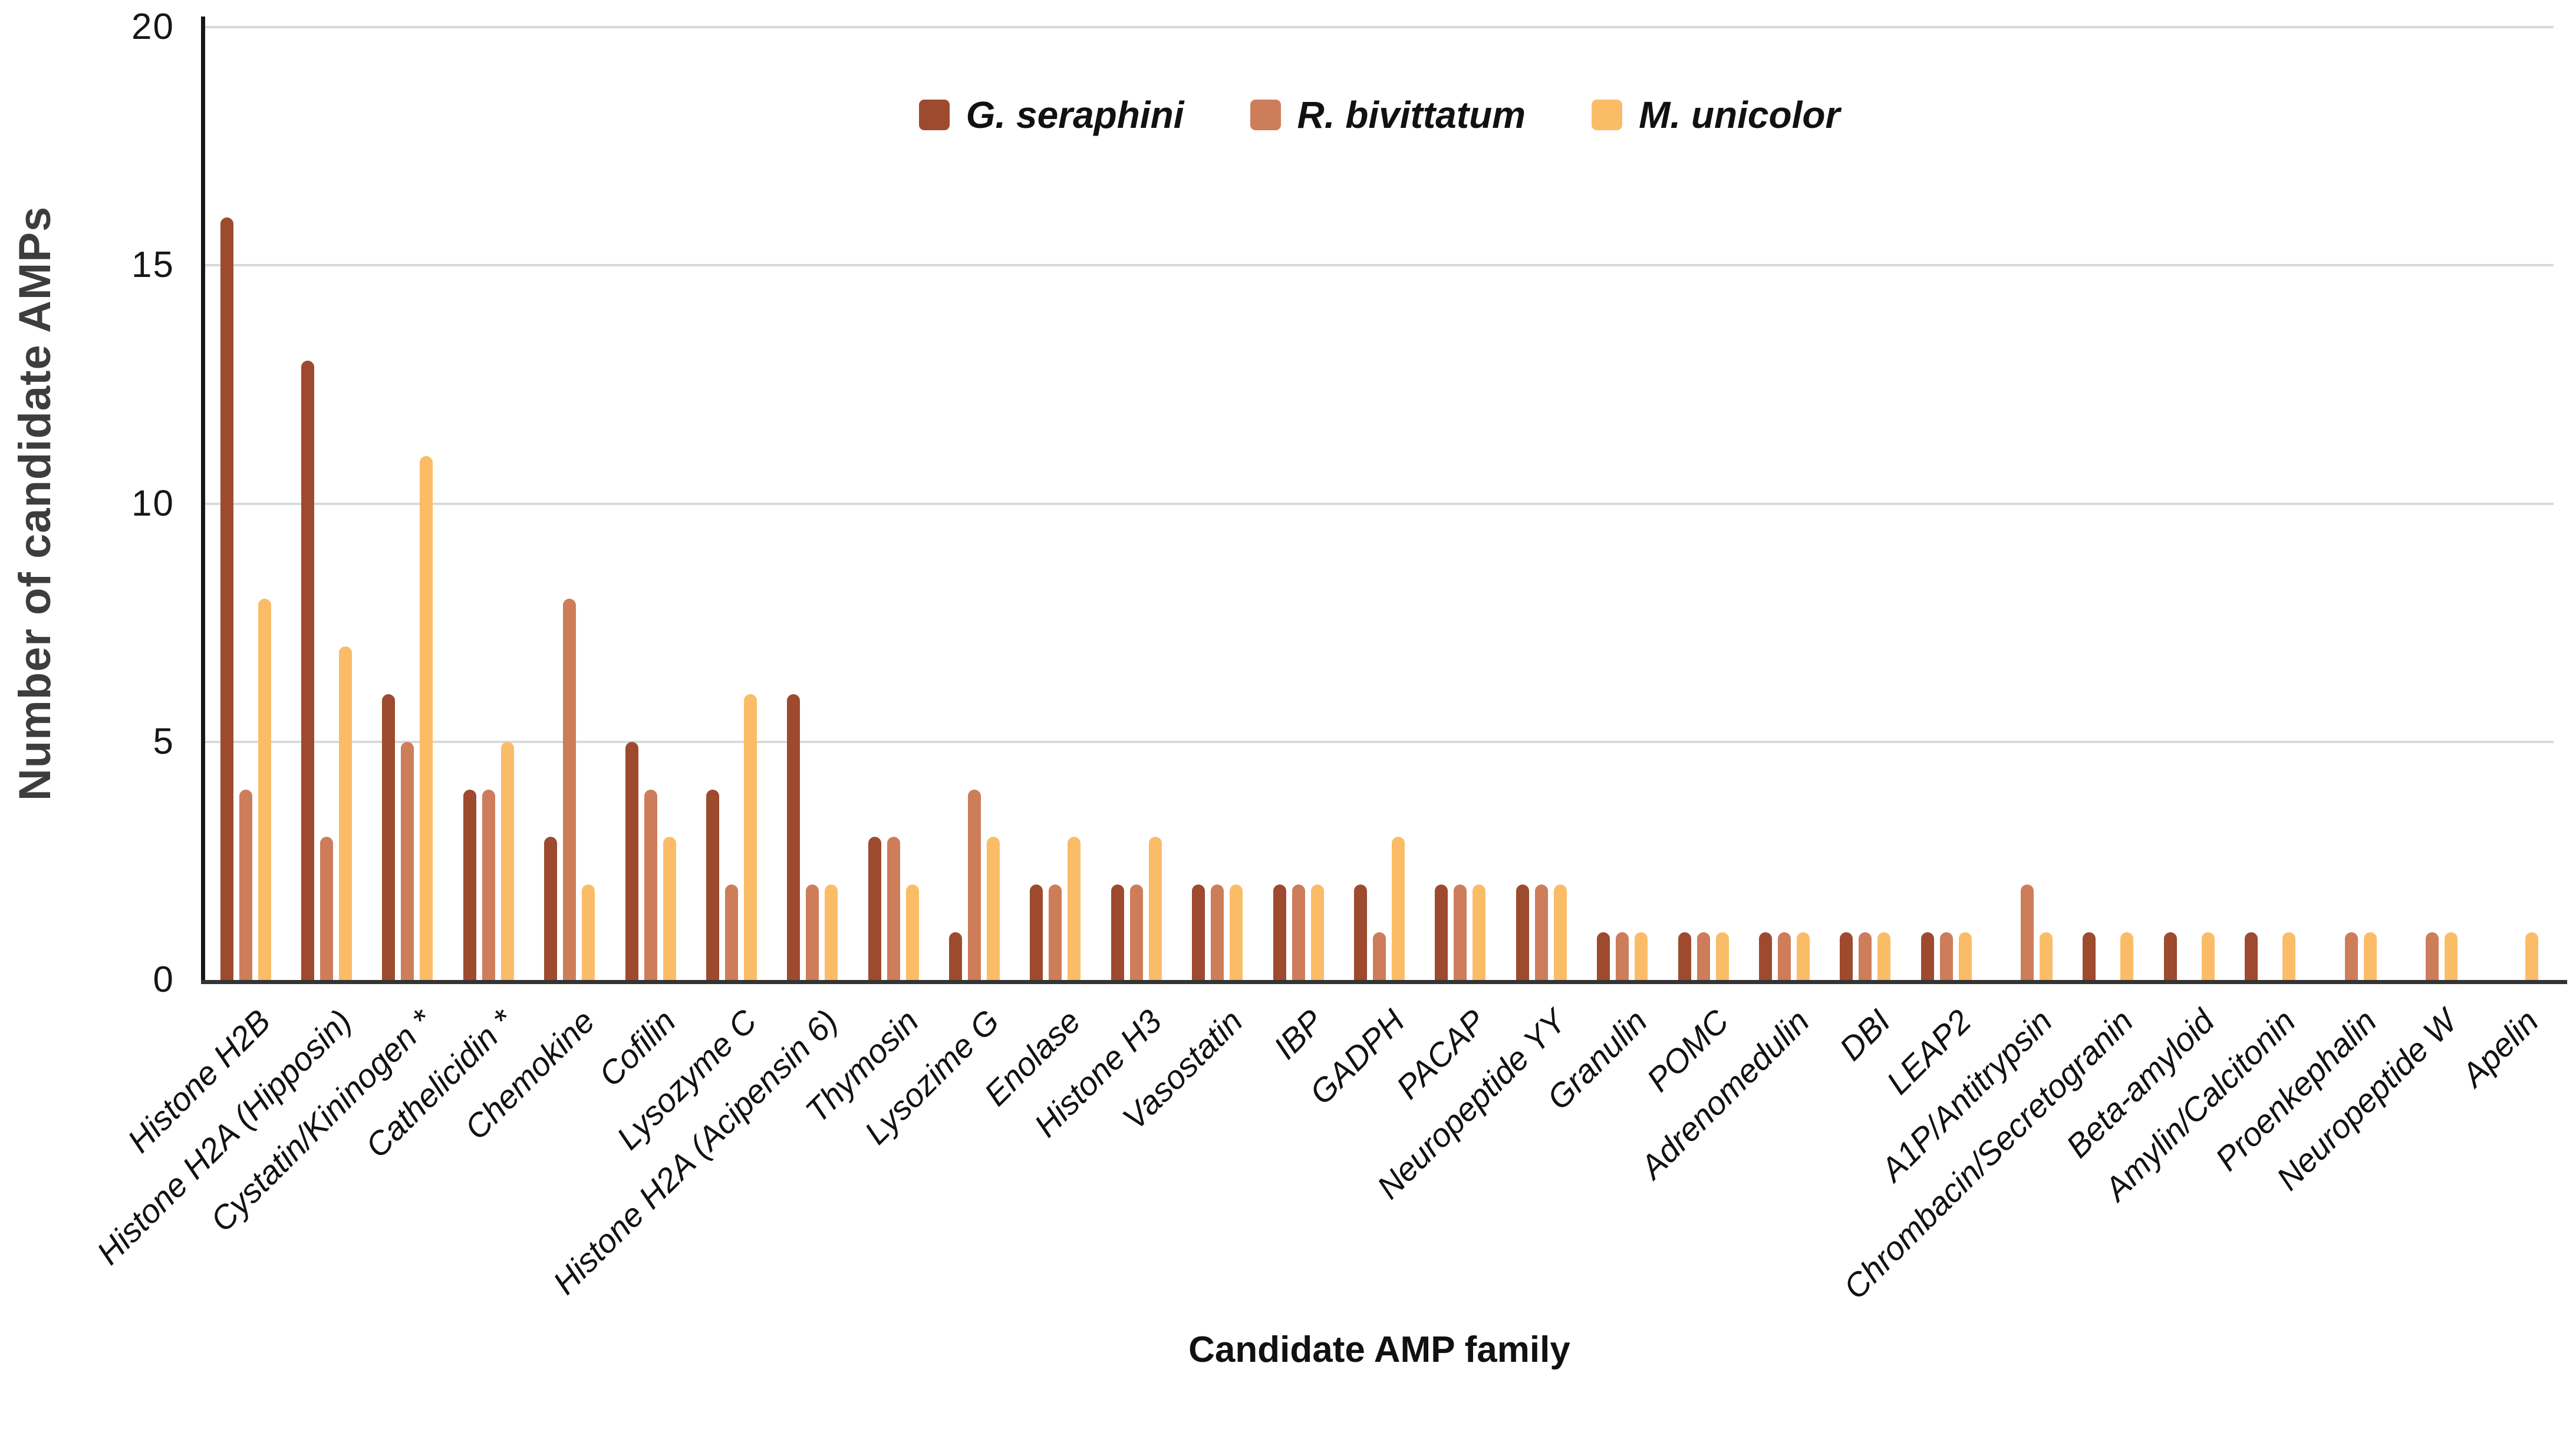 The height and width of the screenshot is (1429, 2576). I want to click on x-tick-label: IBP, so click(1298, 1034).